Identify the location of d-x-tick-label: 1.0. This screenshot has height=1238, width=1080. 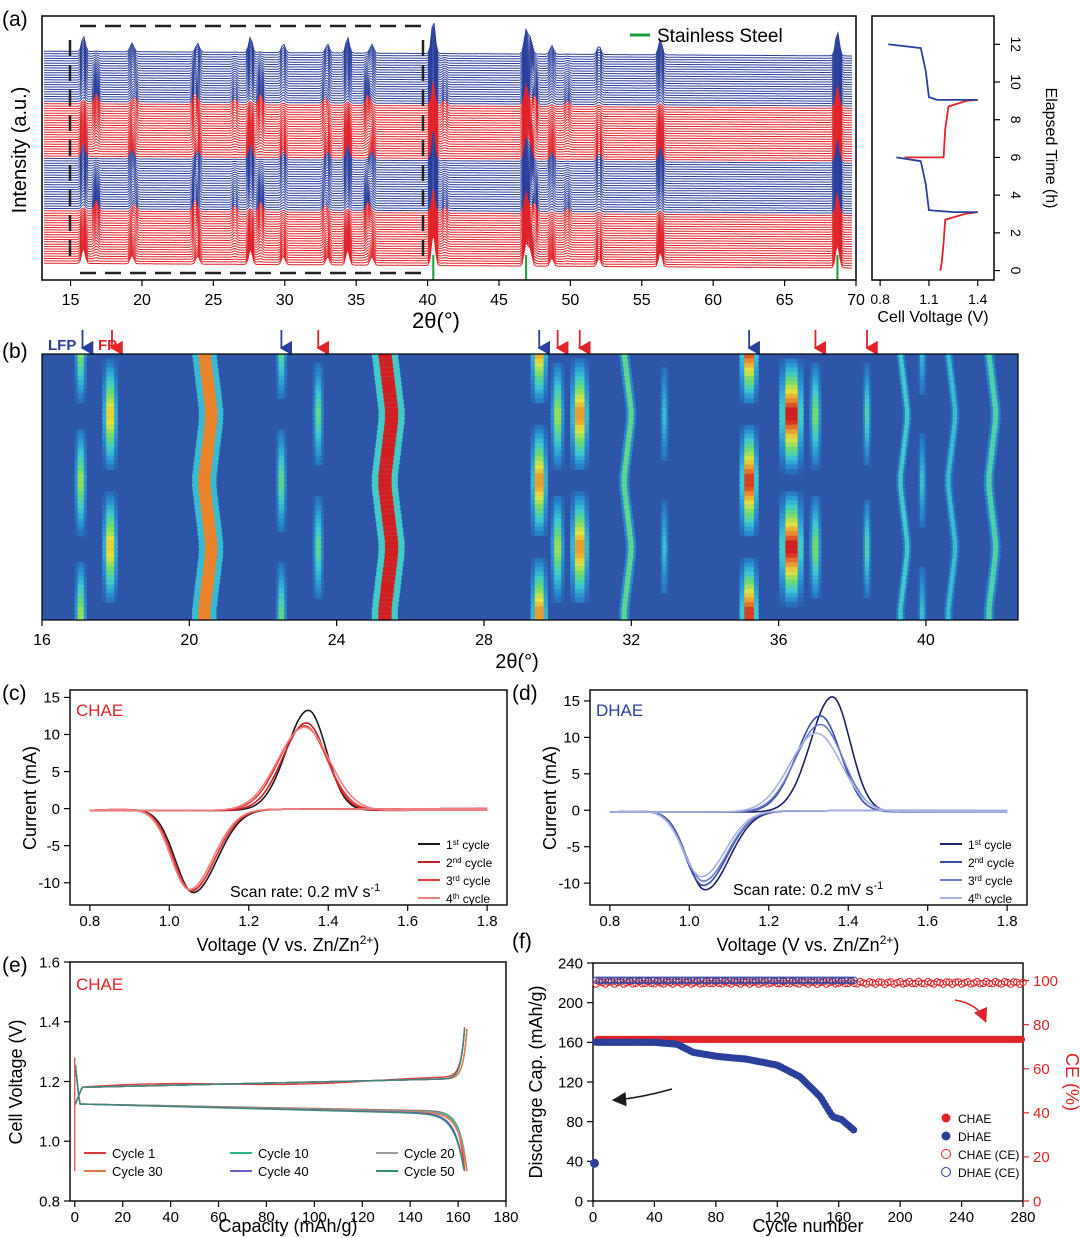
(689, 921).